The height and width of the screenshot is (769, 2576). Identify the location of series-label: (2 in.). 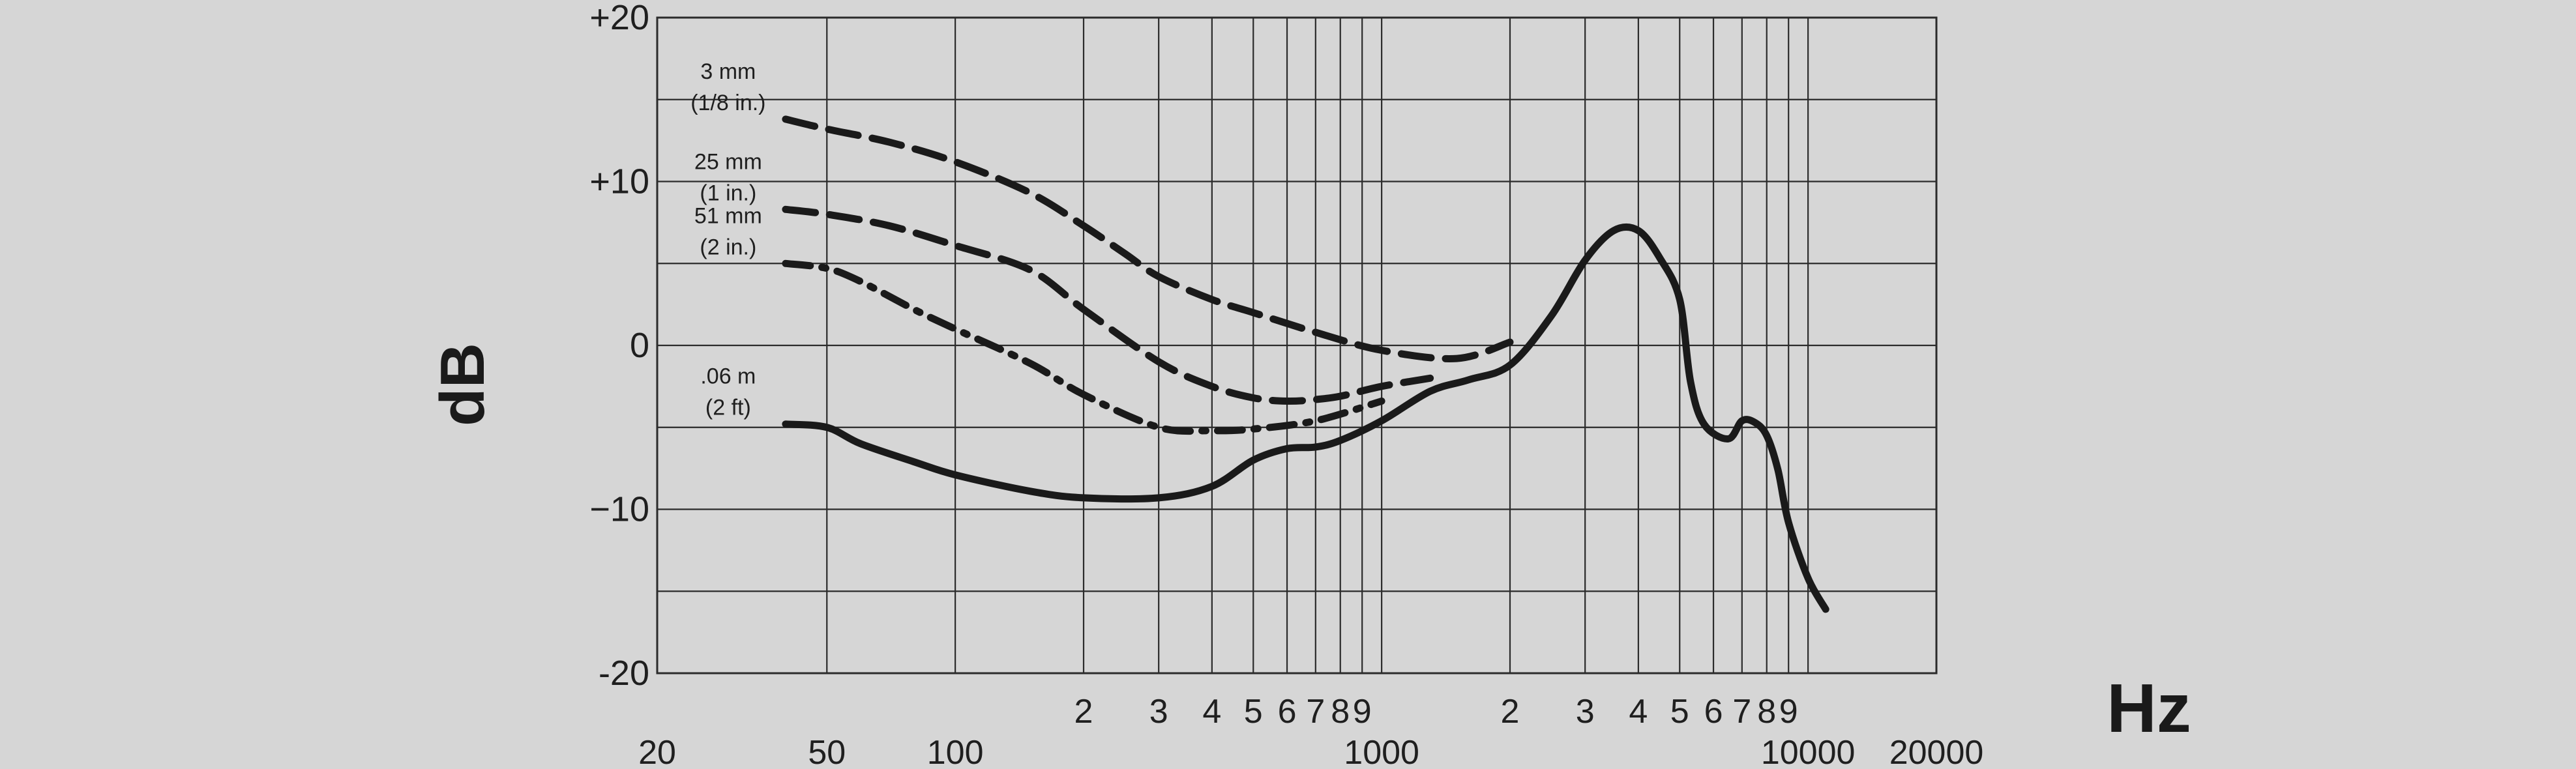
(728, 247).